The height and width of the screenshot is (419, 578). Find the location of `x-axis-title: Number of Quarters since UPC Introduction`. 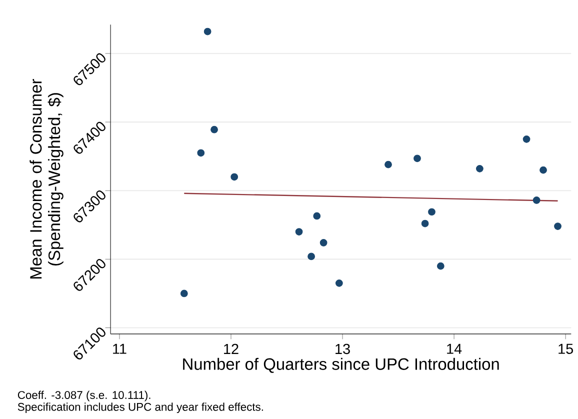

x-axis-title: Number of Quarters since UPC Introduction is located at coordinates (341, 365).